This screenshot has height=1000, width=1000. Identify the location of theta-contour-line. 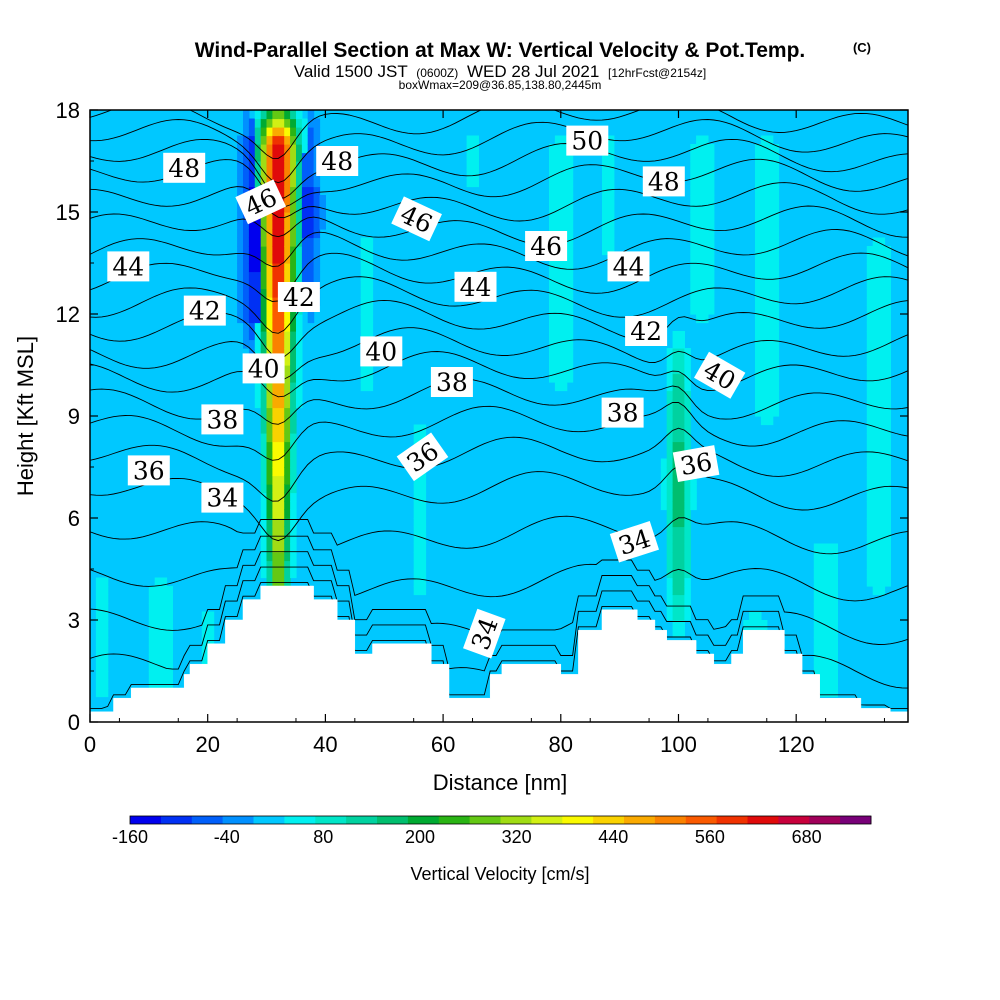
(499, 305).